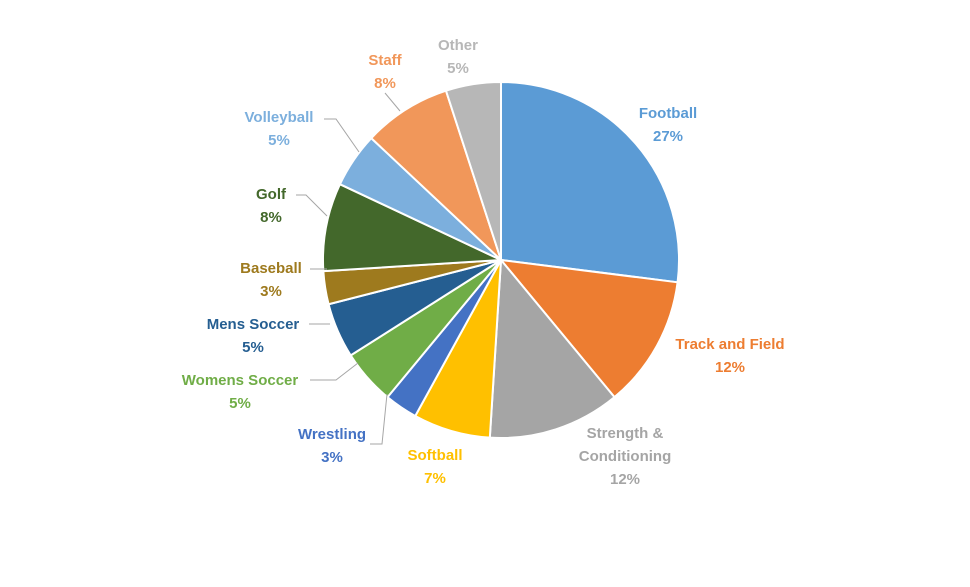  I want to click on leader-lines, so click(348, 268).